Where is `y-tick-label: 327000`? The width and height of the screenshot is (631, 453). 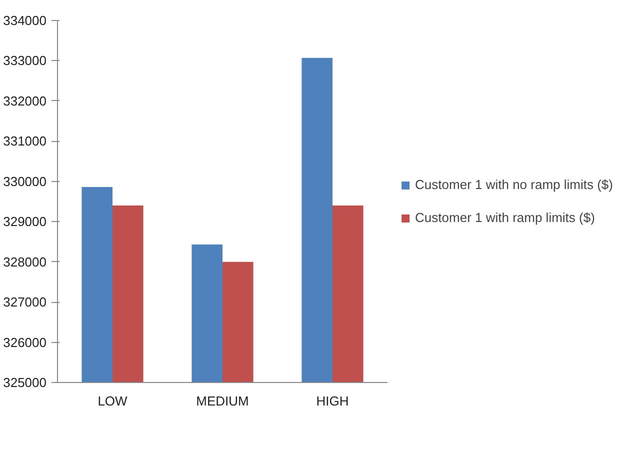 y-tick-label: 327000 is located at coordinates (25, 302).